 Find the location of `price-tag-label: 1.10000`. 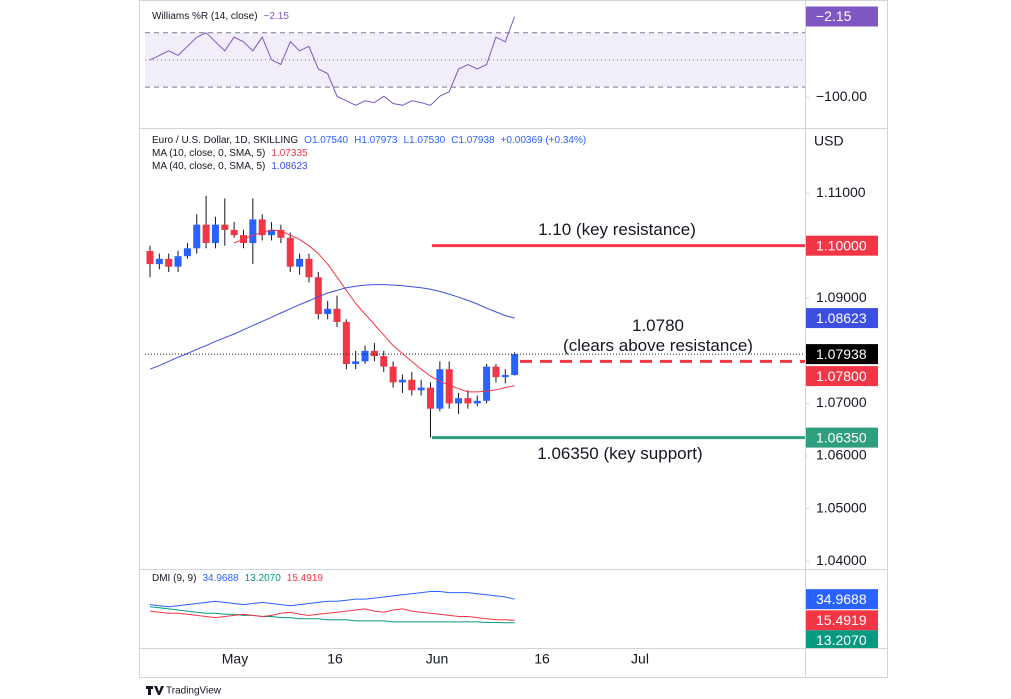

price-tag-label: 1.10000 is located at coordinates (841, 245).